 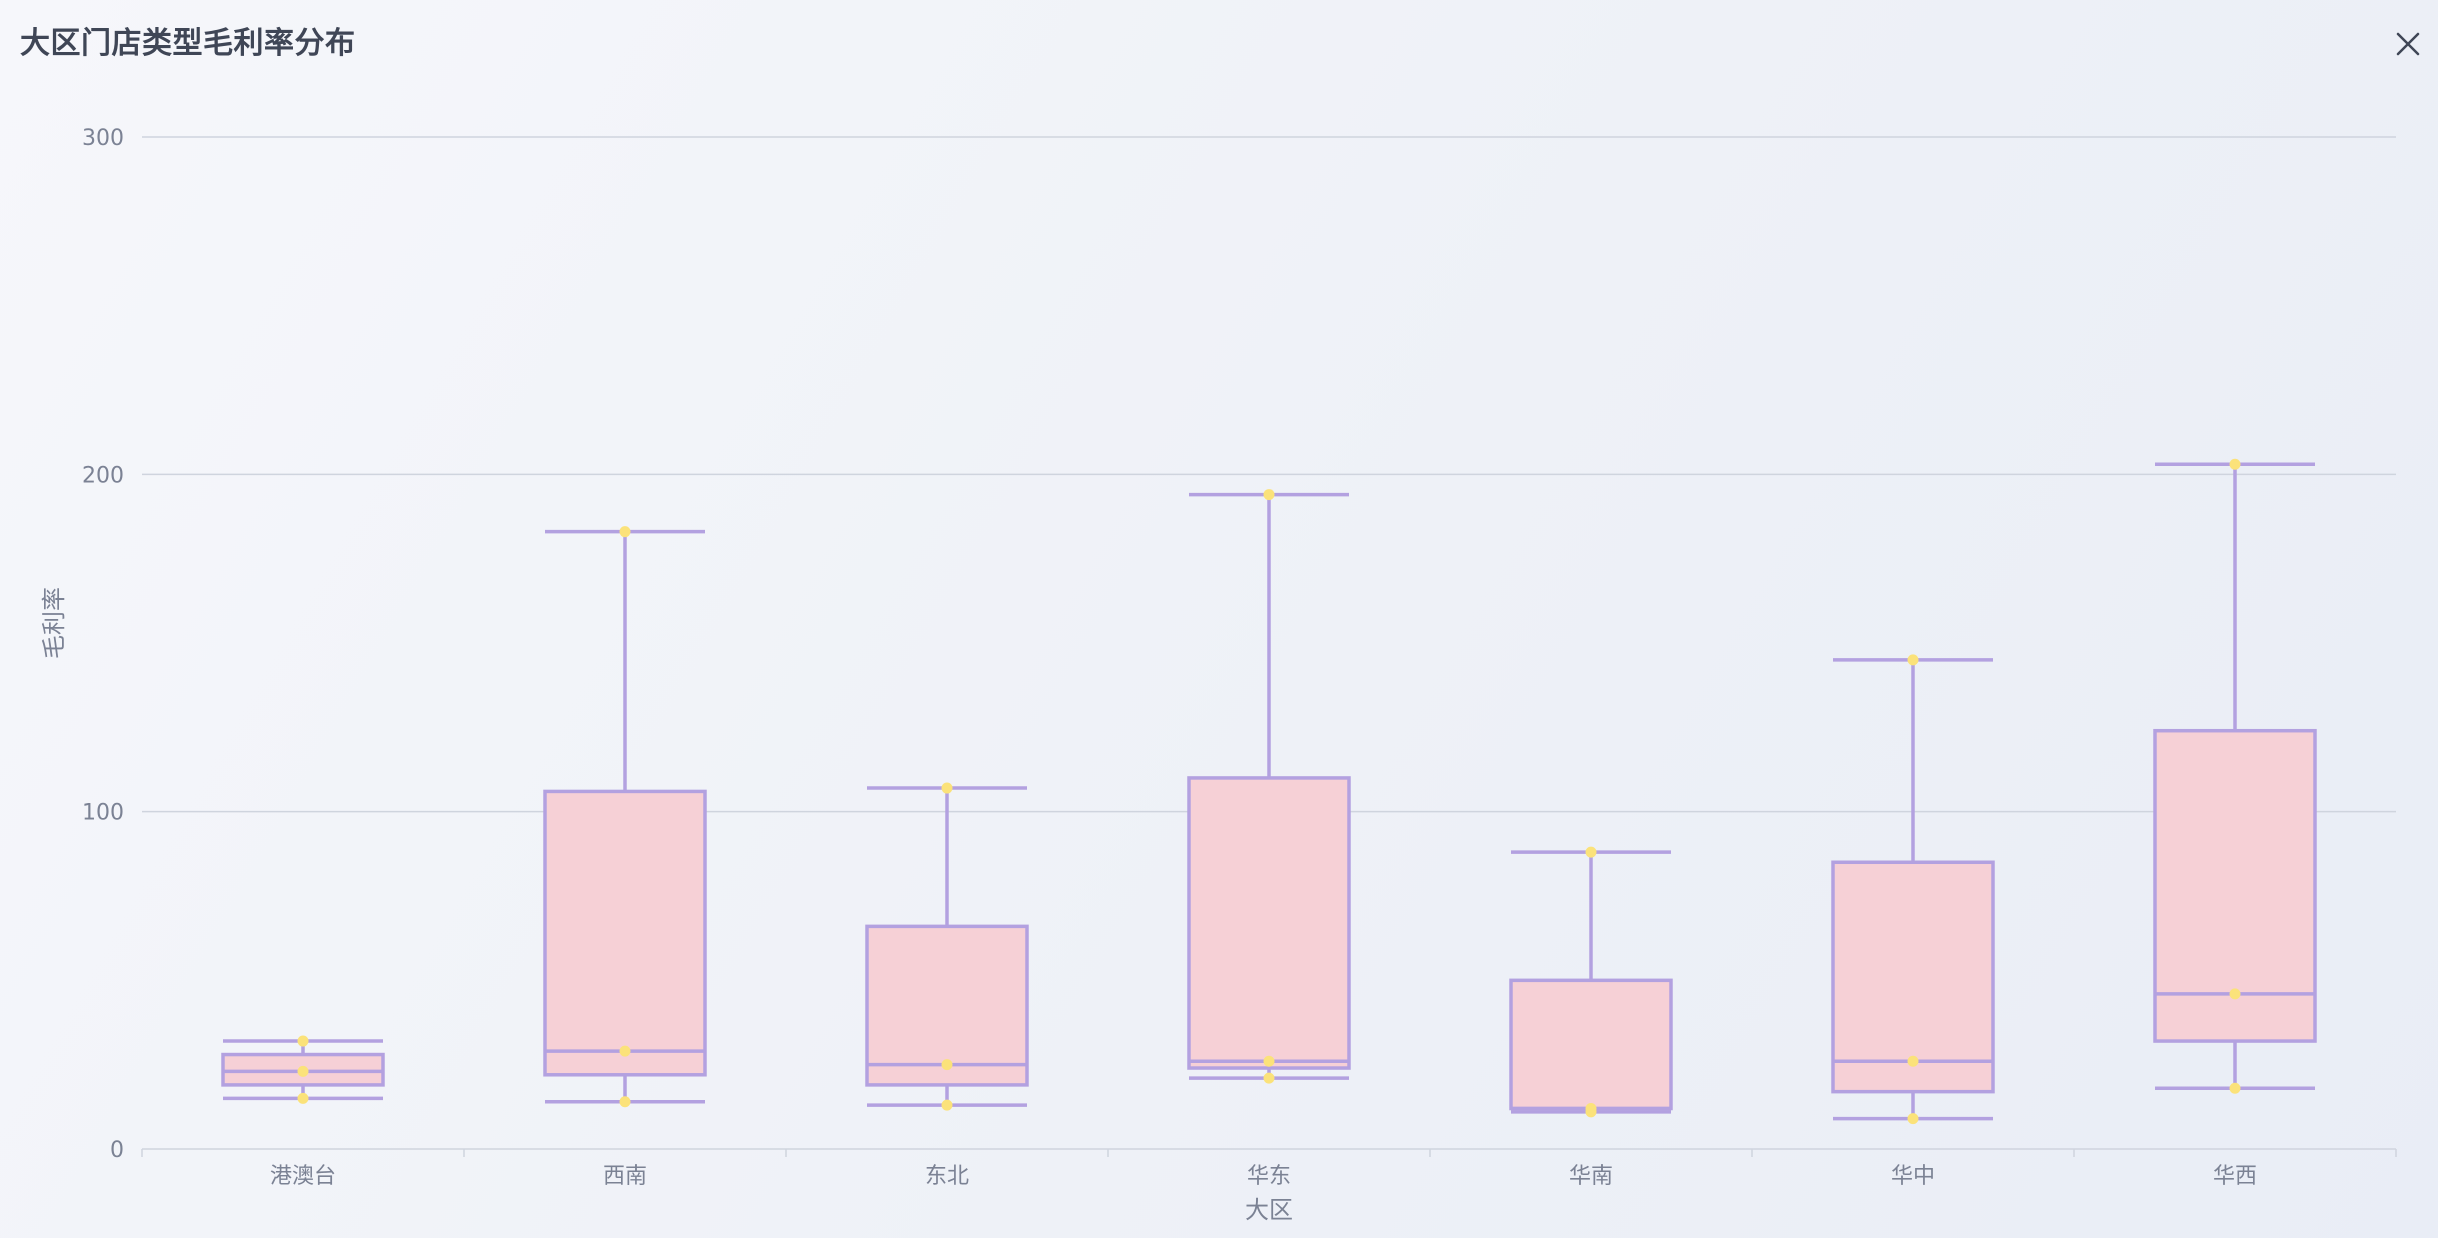 I want to click on close-button, so click(x=2408, y=44).